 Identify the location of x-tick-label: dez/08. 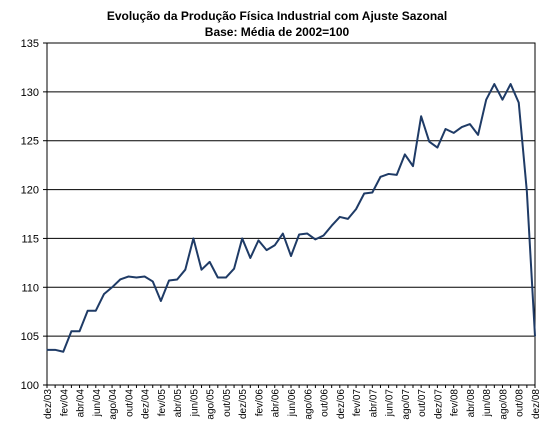
(536, 404).